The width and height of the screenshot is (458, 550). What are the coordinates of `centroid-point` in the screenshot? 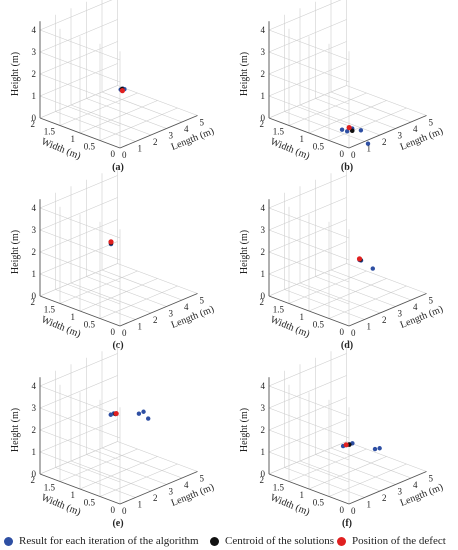 It's located at (352, 131).